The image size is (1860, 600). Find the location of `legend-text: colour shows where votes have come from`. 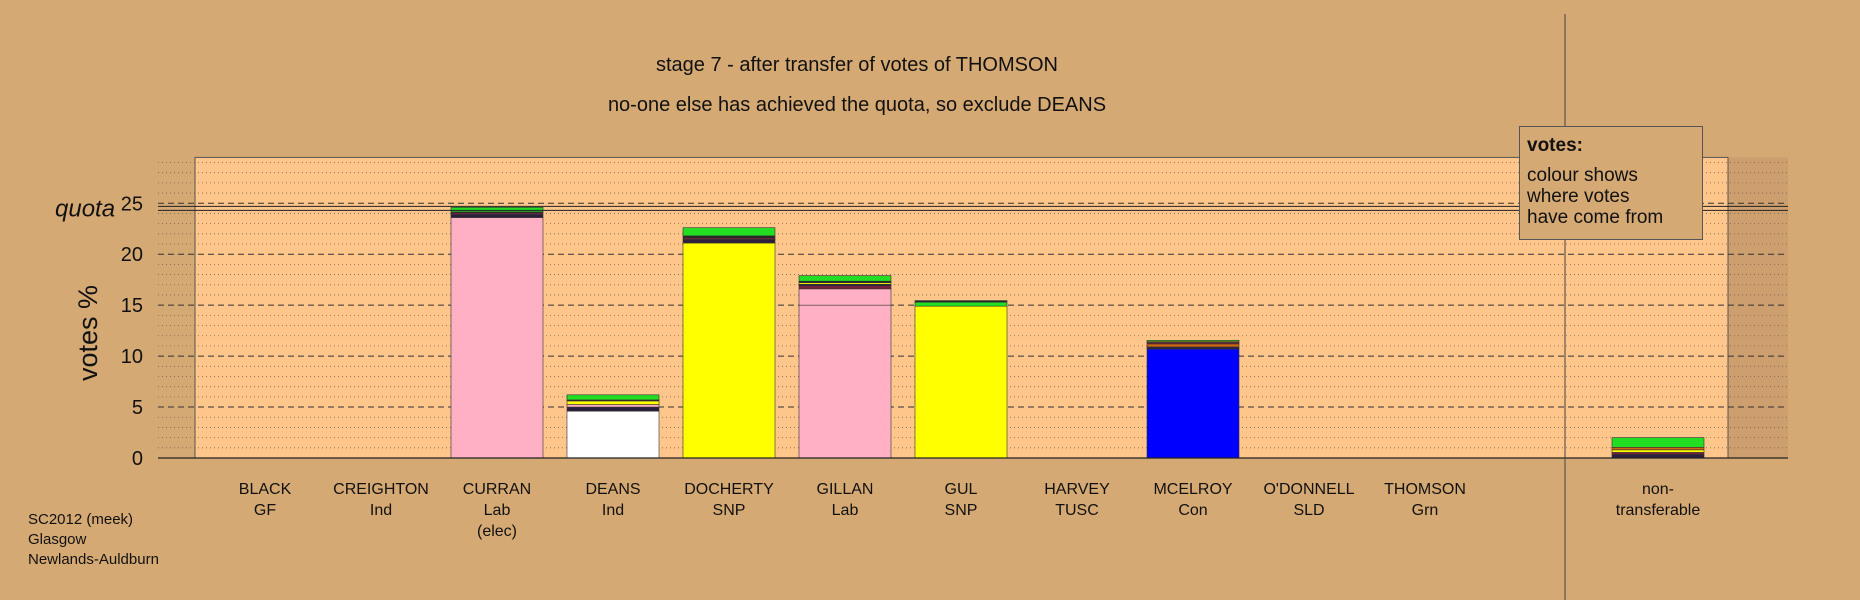

legend-text: colour shows where votes have come from is located at coordinates (1611, 196).